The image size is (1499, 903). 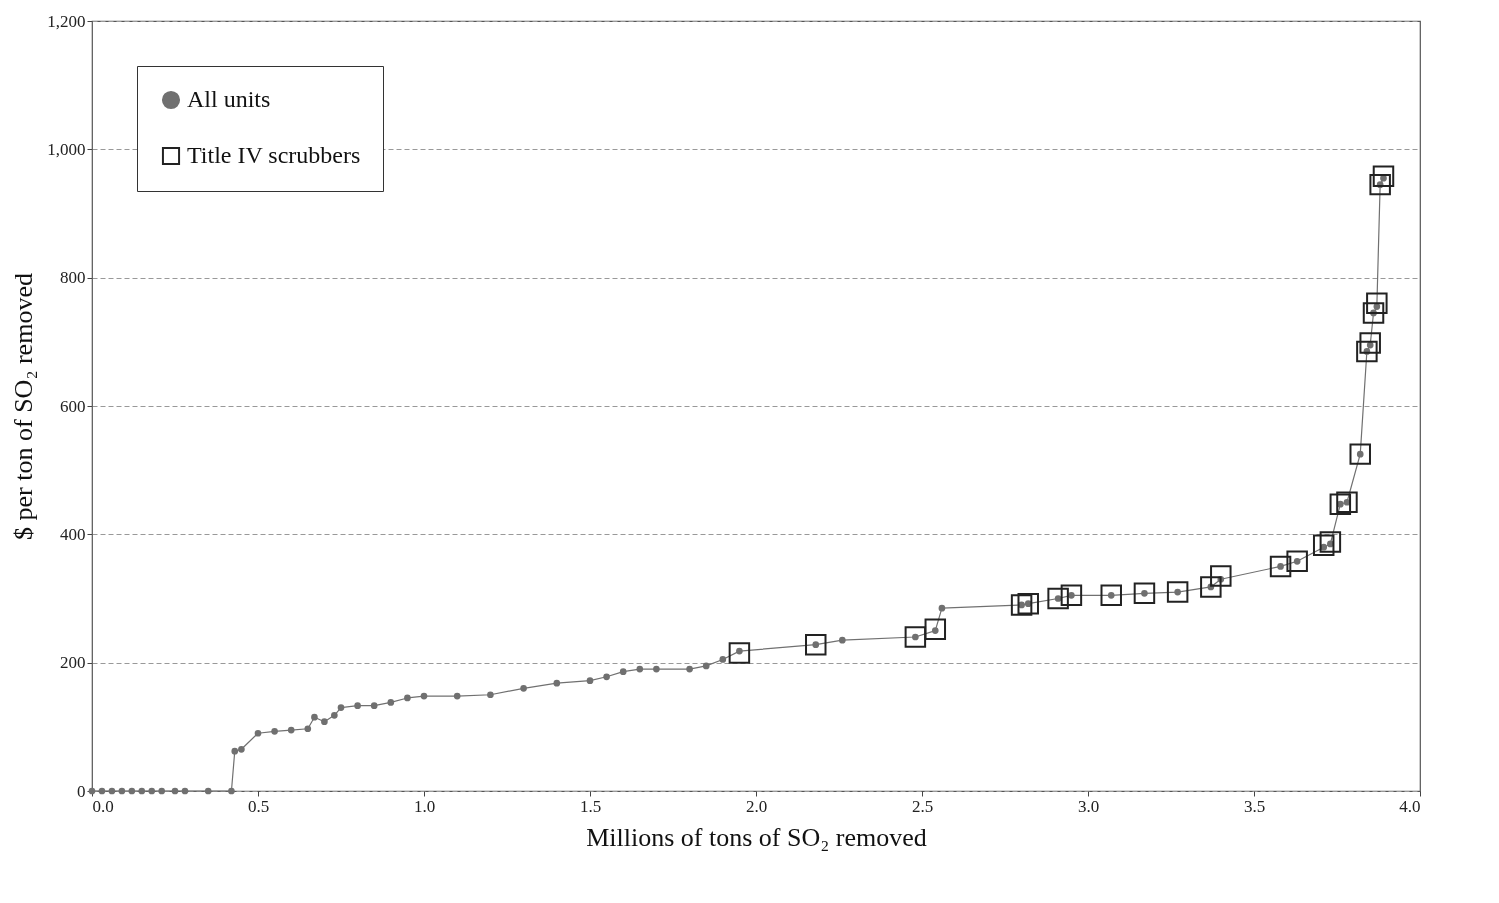 What do you see at coordinates (258, 806) in the screenshot?
I see `x-tick-label: 0.5` at bounding box center [258, 806].